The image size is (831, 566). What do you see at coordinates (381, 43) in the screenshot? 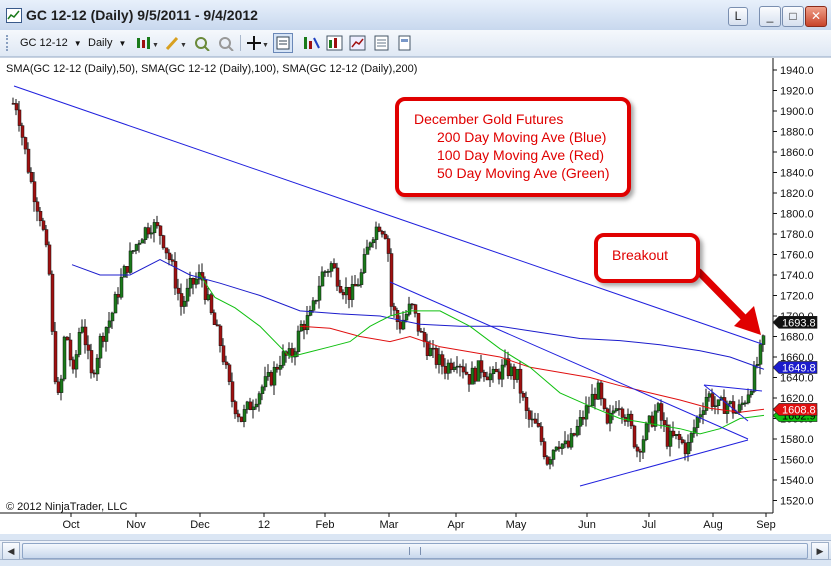
I see `template-icon` at bounding box center [381, 43].